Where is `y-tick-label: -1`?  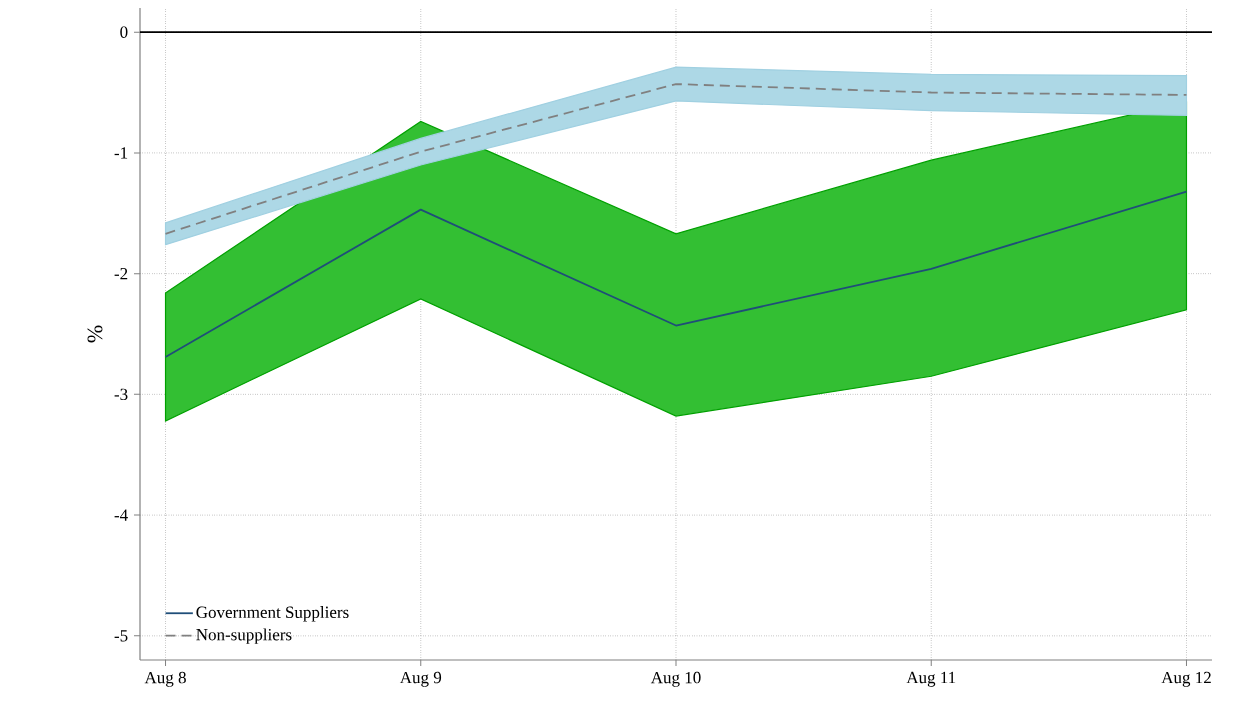 y-tick-label: -1 is located at coordinates (121, 153).